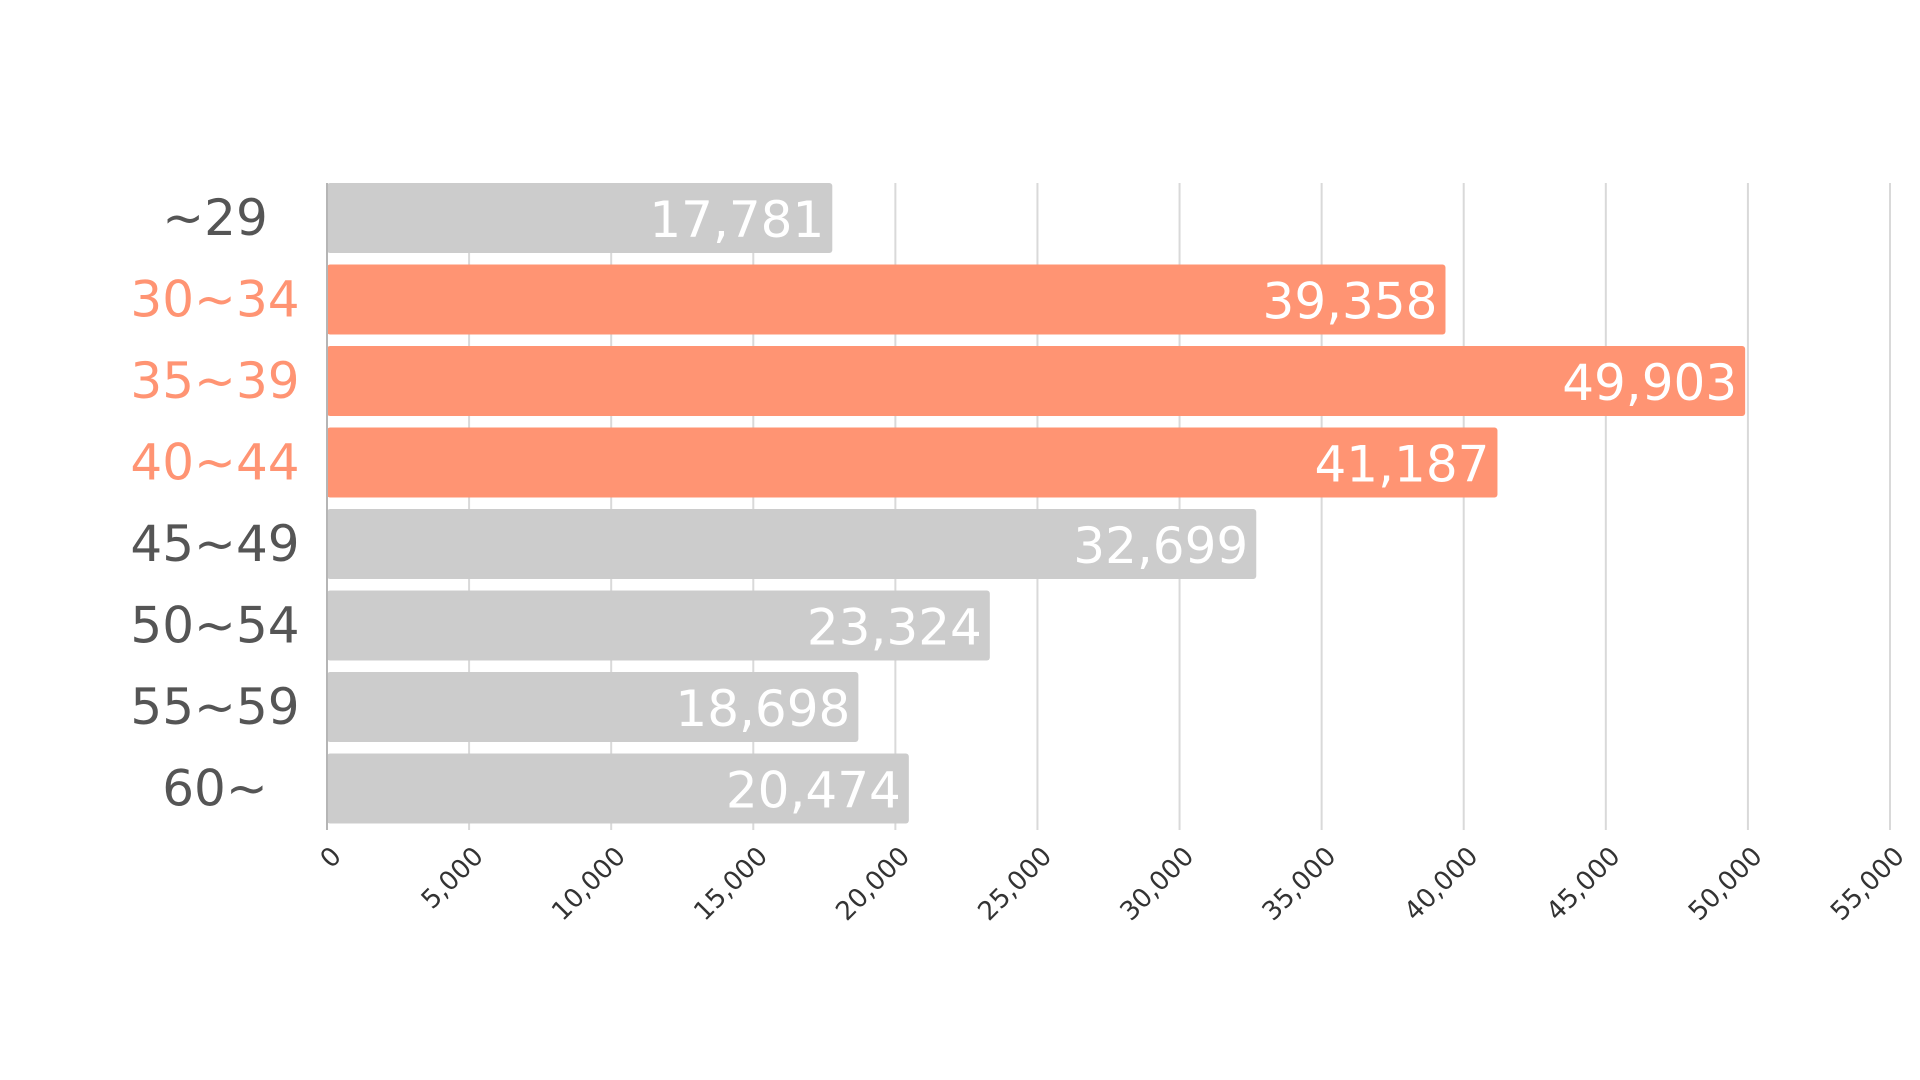  What do you see at coordinates (1726, 884) in the screenshot?
I see `x-tick-label-10: 50,000` at bounding box center [1726, 884].